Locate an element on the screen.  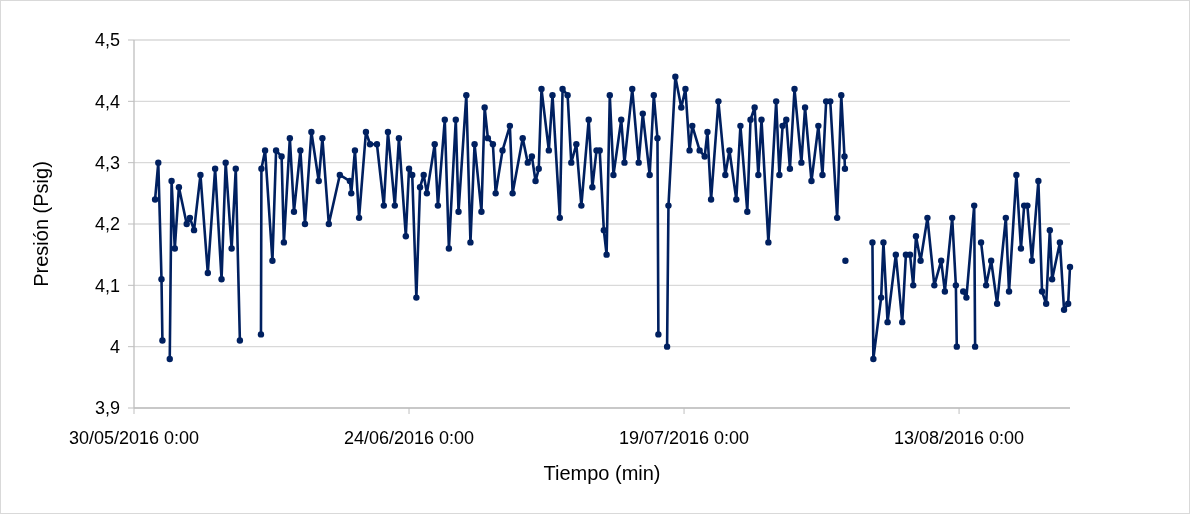
x-tick-label: 19/07/2016 0:00 is located at coordinates (684, 438).